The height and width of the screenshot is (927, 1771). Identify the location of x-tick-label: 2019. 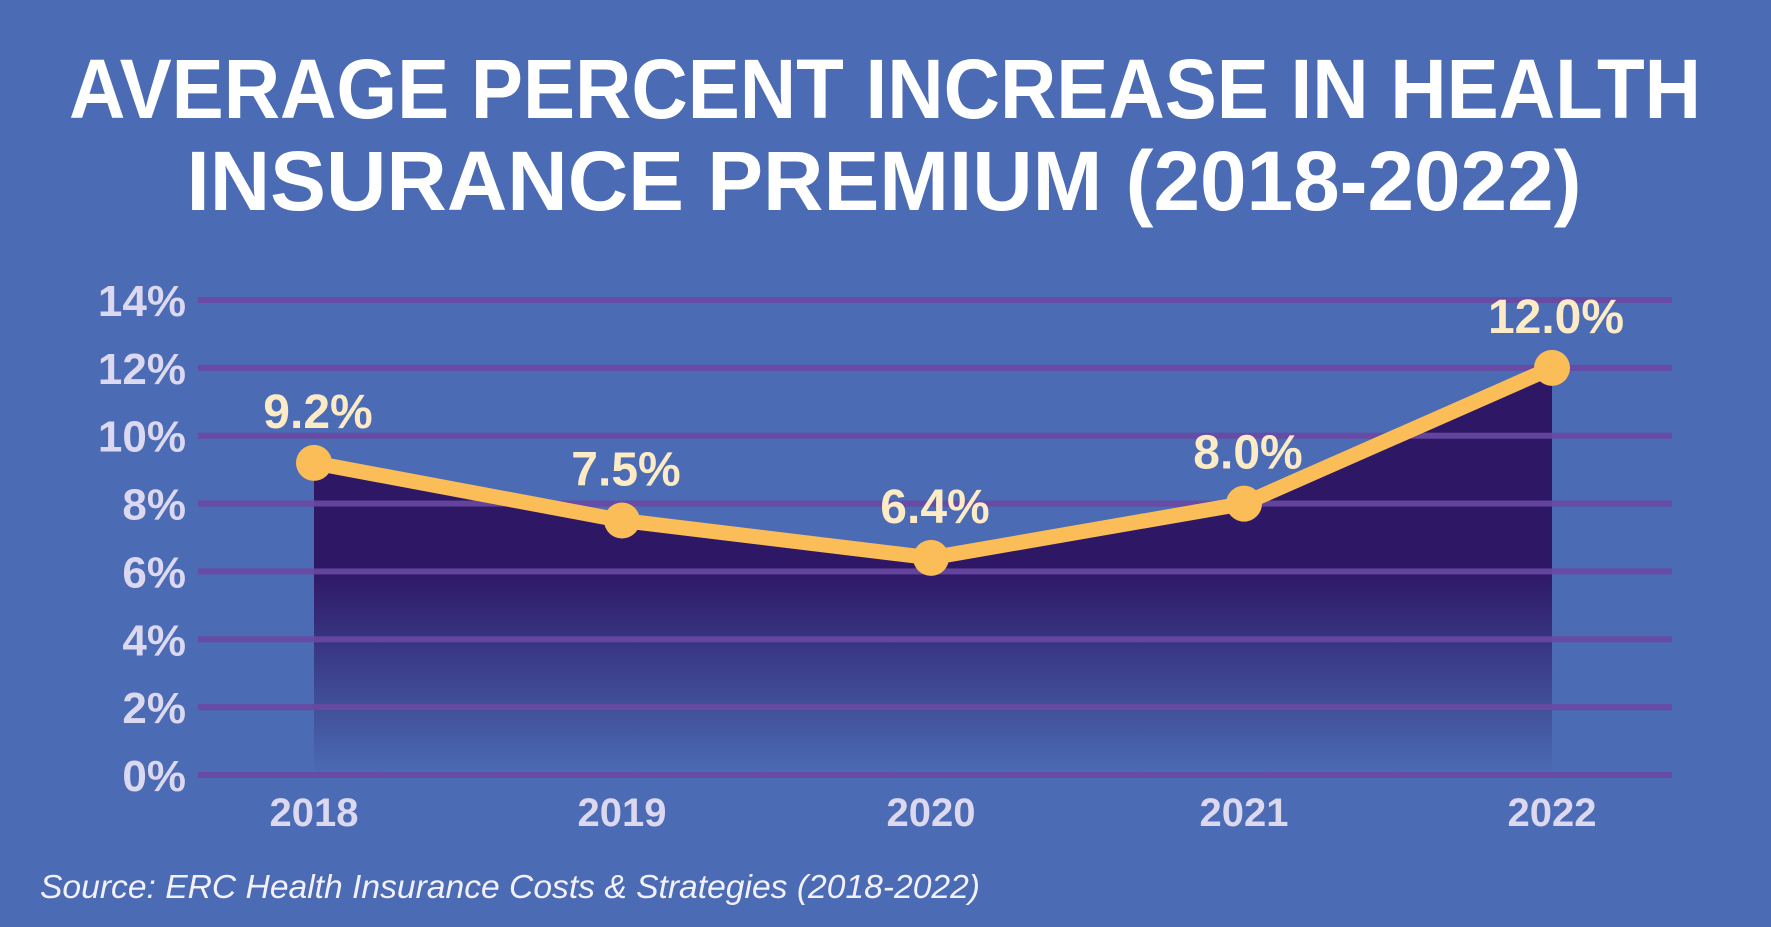
(622, 813).